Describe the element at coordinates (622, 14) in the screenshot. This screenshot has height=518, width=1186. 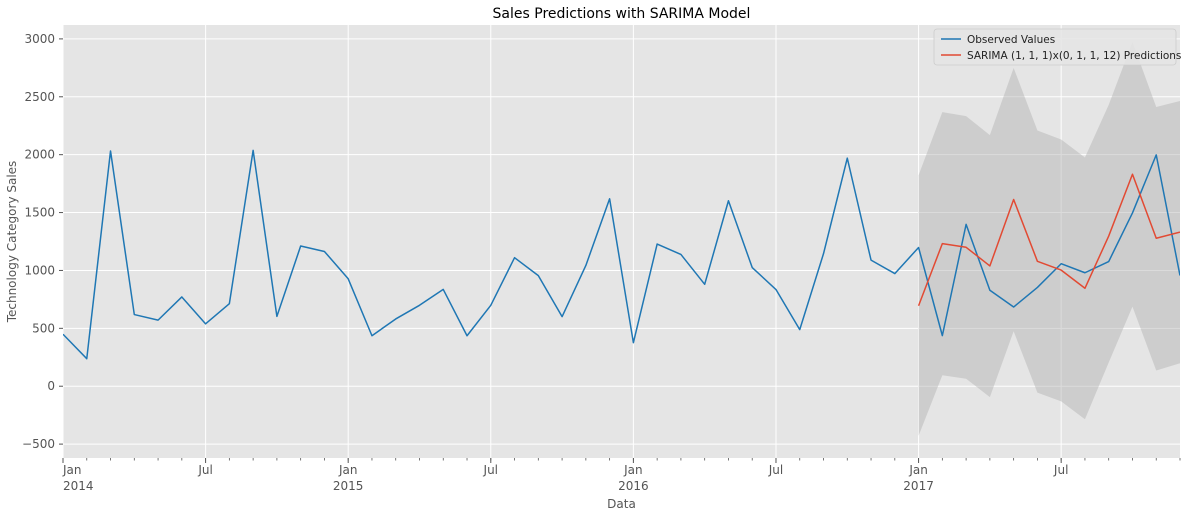
I see `chart-title: Sales Predictions with SARIMA Model` at that location.